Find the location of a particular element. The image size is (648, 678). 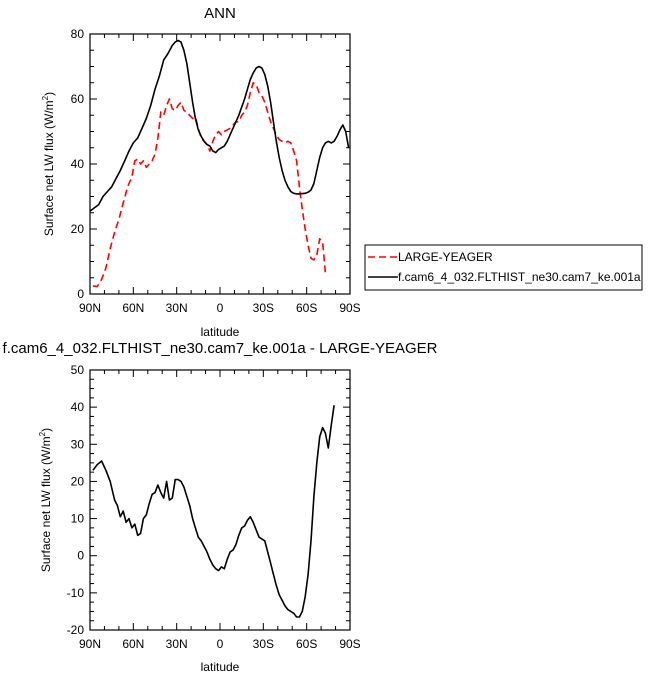

bottom-y-axis-label: Surface net LW flux (W/m2) is located at coordinates (45, 500).